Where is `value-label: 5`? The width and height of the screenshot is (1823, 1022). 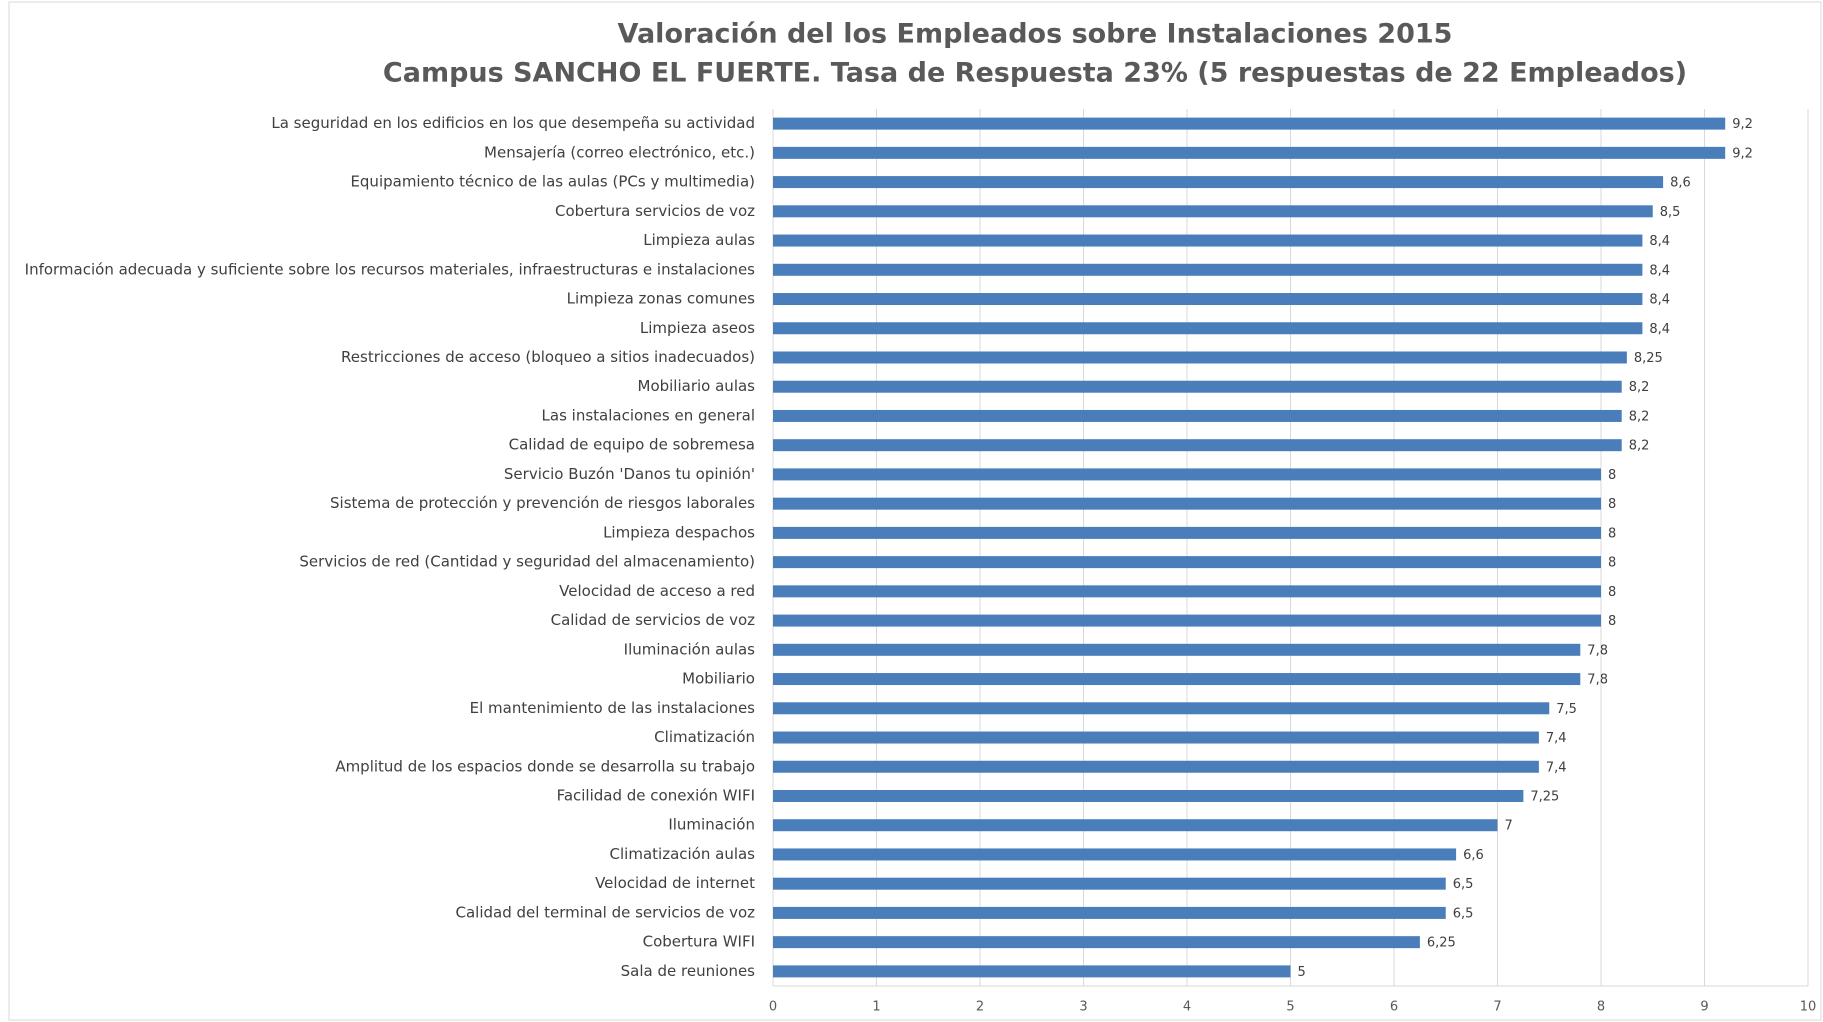 value-label: 5 is located at coordinates (1302, 972).